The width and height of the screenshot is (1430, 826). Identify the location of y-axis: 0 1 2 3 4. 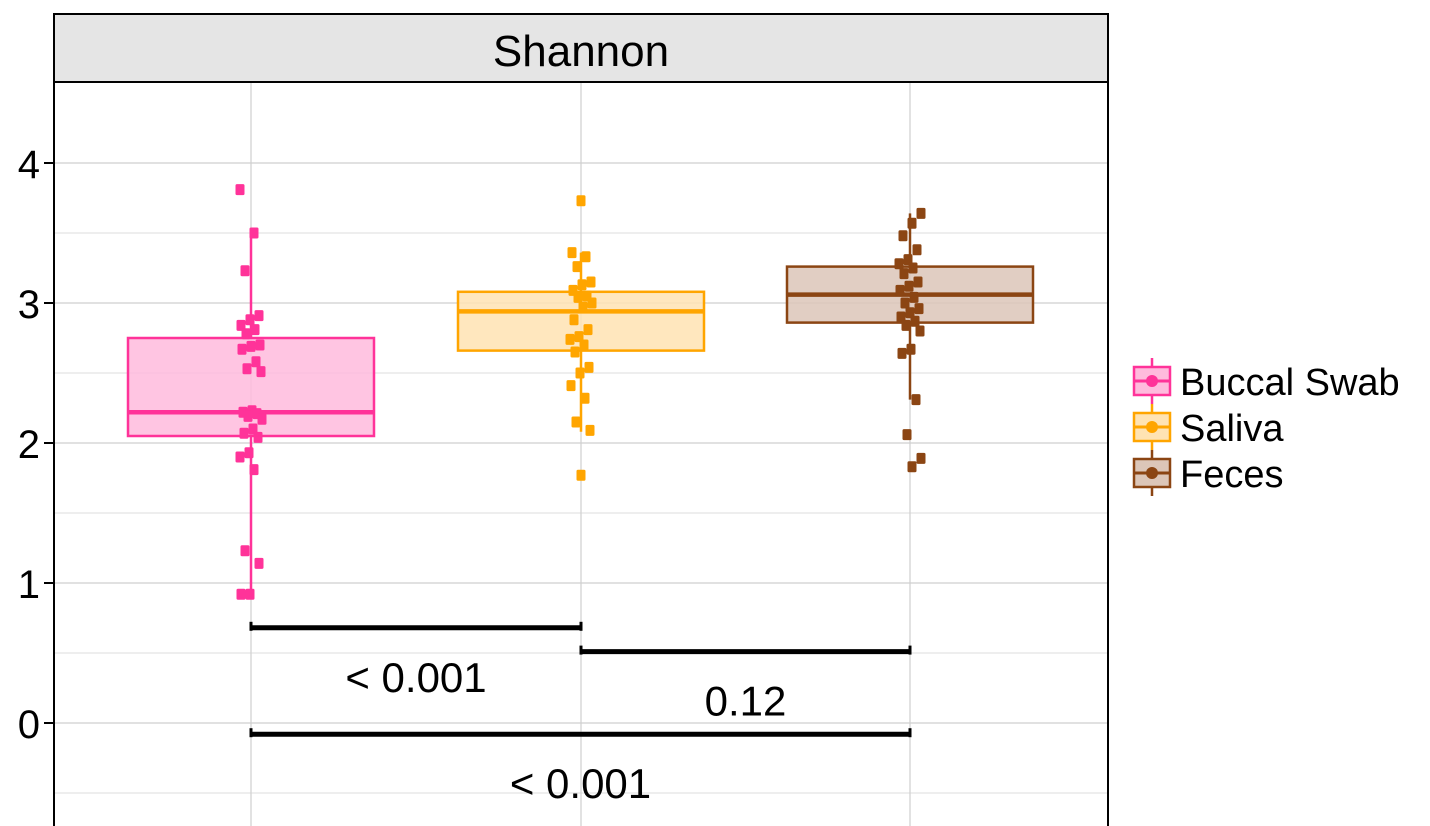
(36, 445).